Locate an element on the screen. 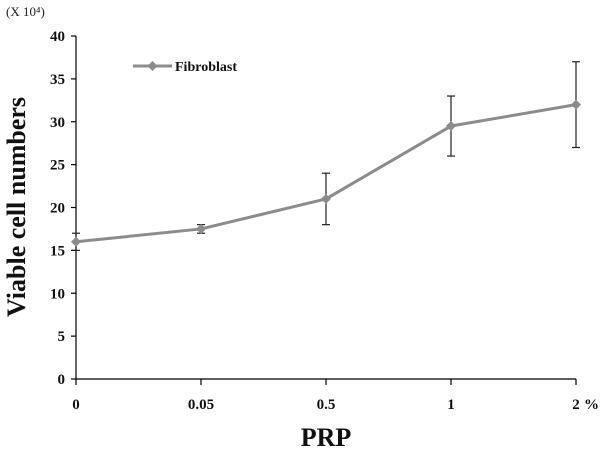 The height and width of the screenshot is (453, 601). legend: Fibroblast is located at coordinates (185, 67).